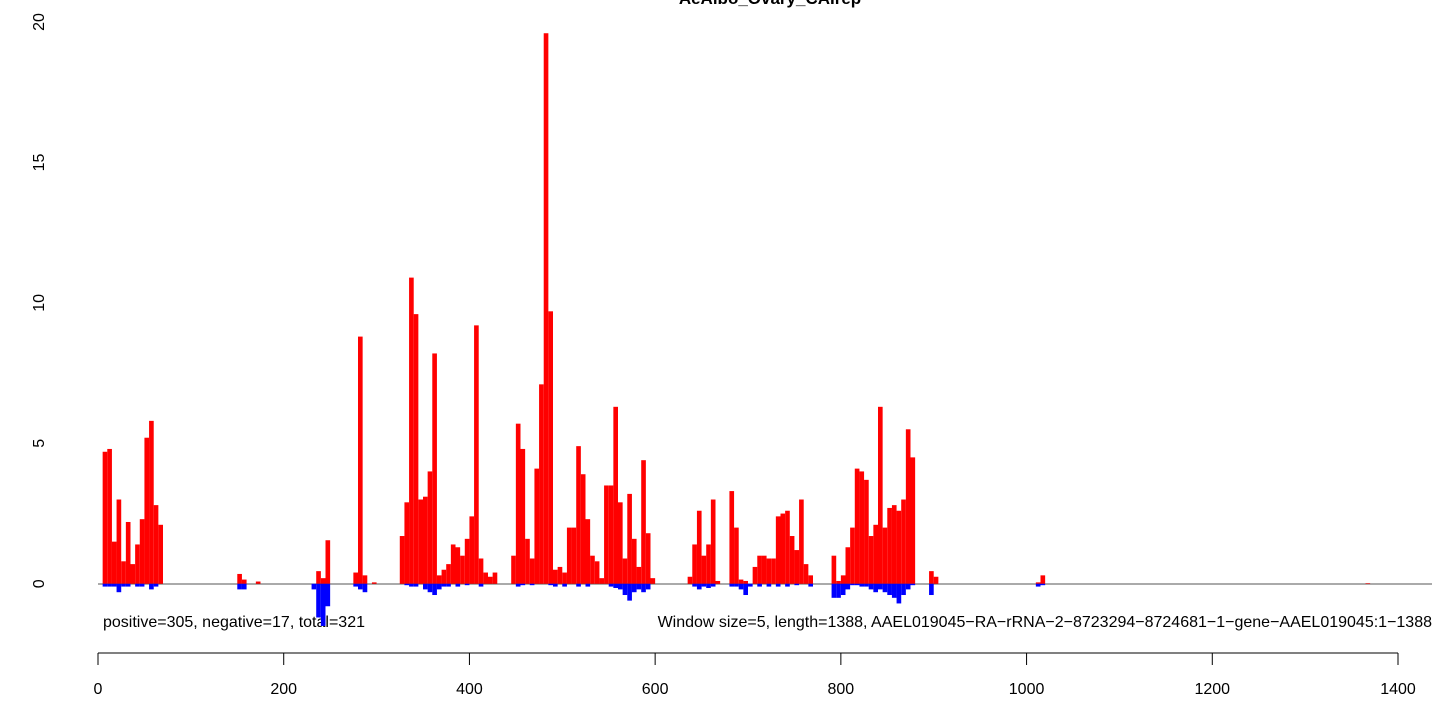  Describe the element at coordinates (39, 443) in the screenshot. I see `y-tick-label: 5` at that location.